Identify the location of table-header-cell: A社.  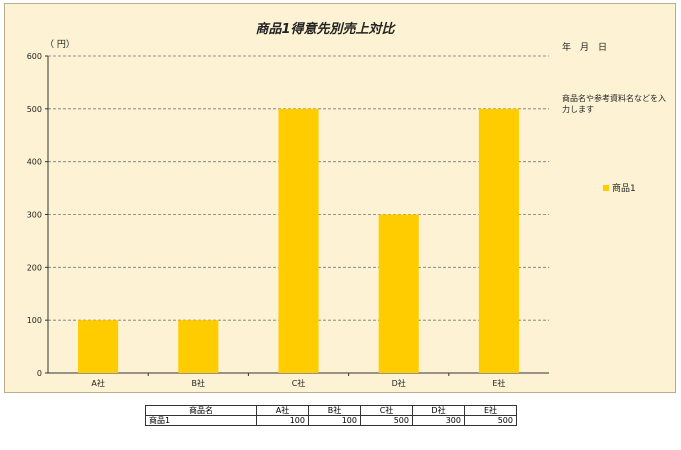
(282, 410).